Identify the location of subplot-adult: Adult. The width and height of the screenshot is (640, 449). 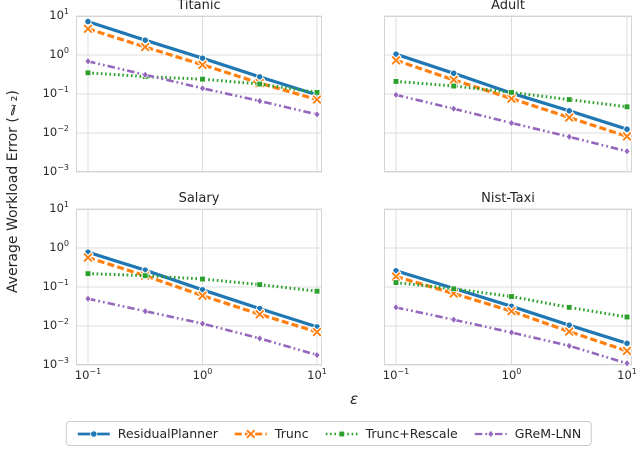
(508, 86).